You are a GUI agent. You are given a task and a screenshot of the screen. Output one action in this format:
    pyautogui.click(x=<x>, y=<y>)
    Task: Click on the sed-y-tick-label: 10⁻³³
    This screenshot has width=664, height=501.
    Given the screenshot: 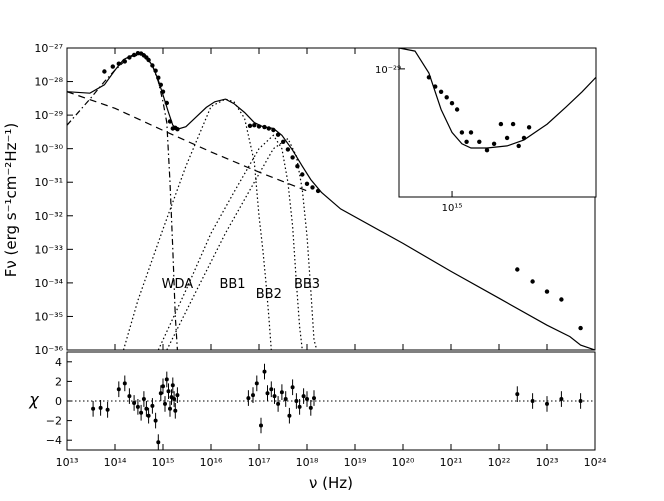 What is the action you would take?
    pyautogui.click(x=48, y=249)
    